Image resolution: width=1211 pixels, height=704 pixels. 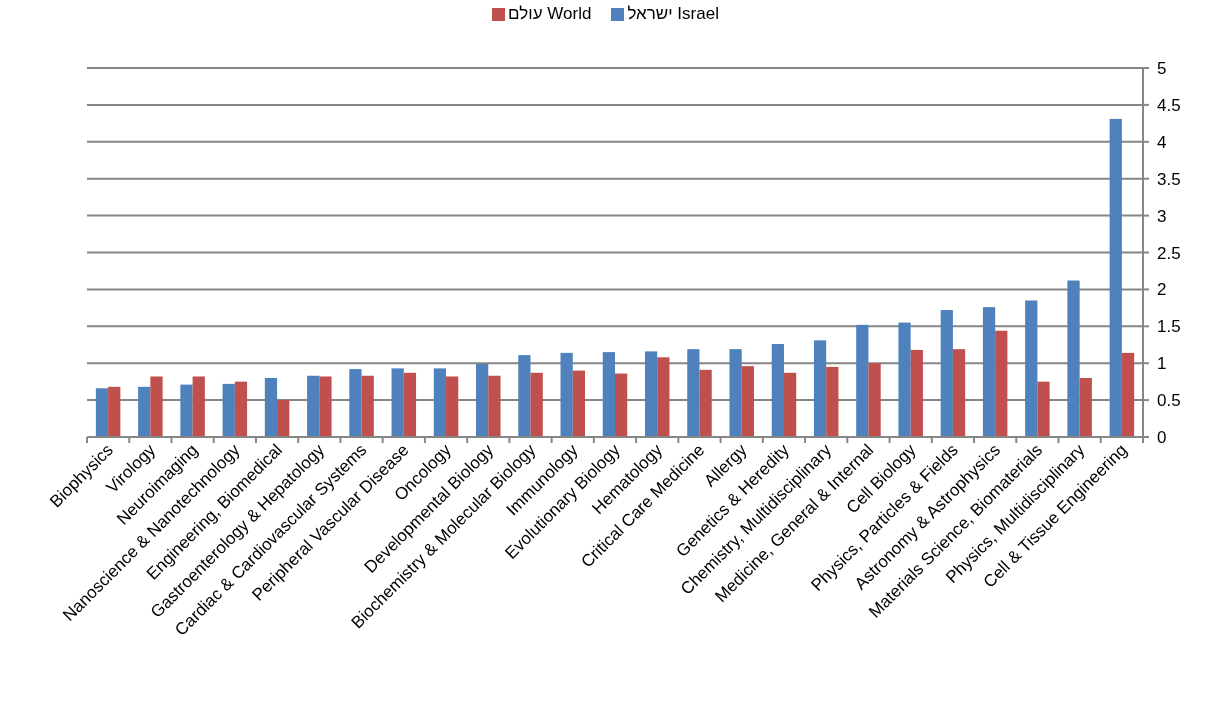 What do you see at coordinates (1162, 142) in the screenshot?
I see `y-tick-label: 4` at bounding box center [1162, 142].